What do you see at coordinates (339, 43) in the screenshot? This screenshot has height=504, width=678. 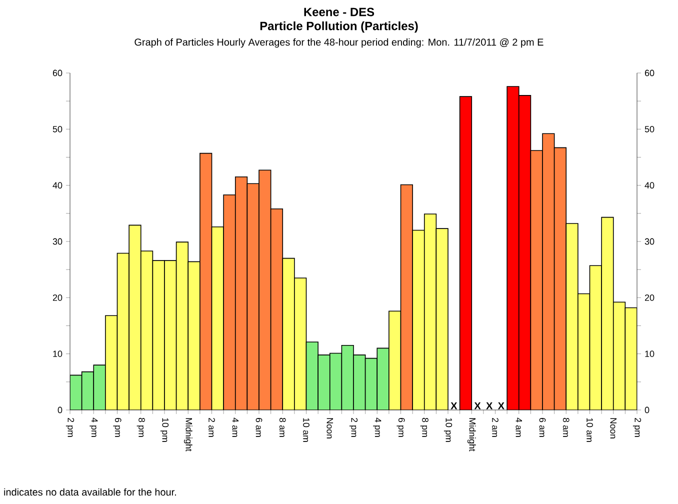 I see `text: Graph of Particles Hourly Averages for the 48-hour period ending: Mon. 11/7/2011 @ 2 pm E` at bounding box center [339, 43].